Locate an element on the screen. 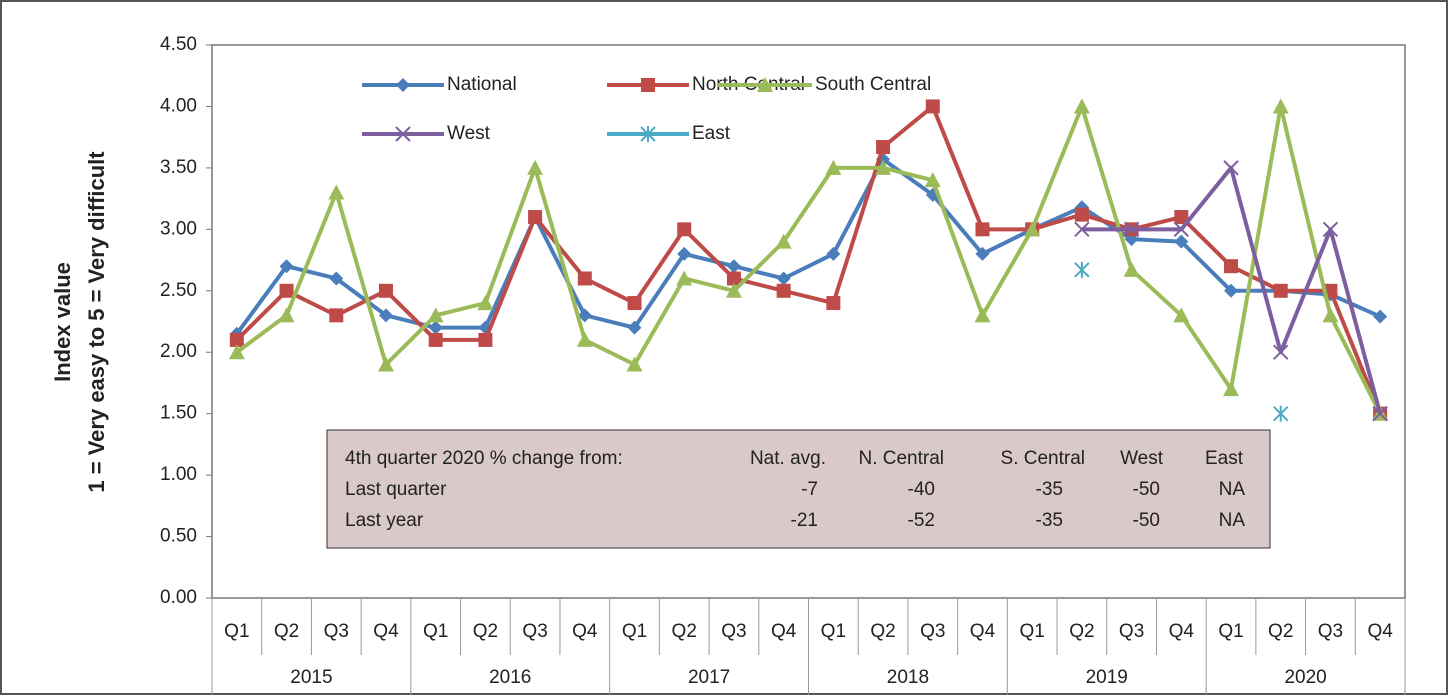 The width and height of the screenshot is (1448, 695). table-cell: Last quarter is located at coordinates (396, 489).